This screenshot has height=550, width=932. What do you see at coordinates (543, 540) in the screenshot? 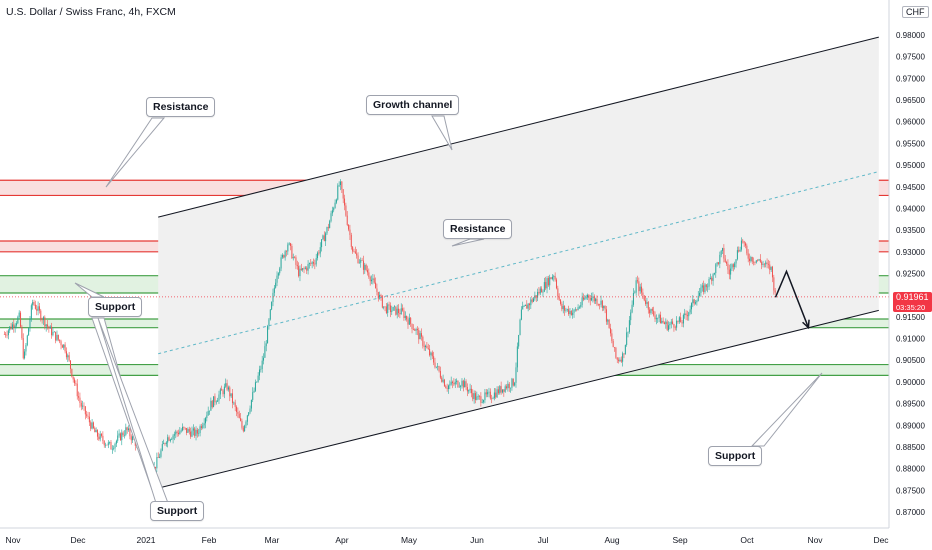
I see `x-tick-label: Jul` at bounding box center [543, 540].